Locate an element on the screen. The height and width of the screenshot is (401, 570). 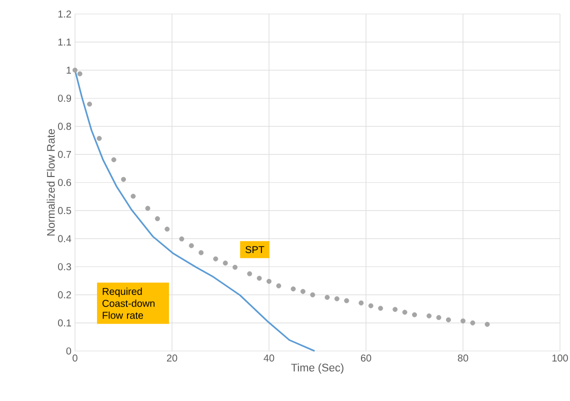
y-tick-label: 1 is located at coordinates (69, 70).